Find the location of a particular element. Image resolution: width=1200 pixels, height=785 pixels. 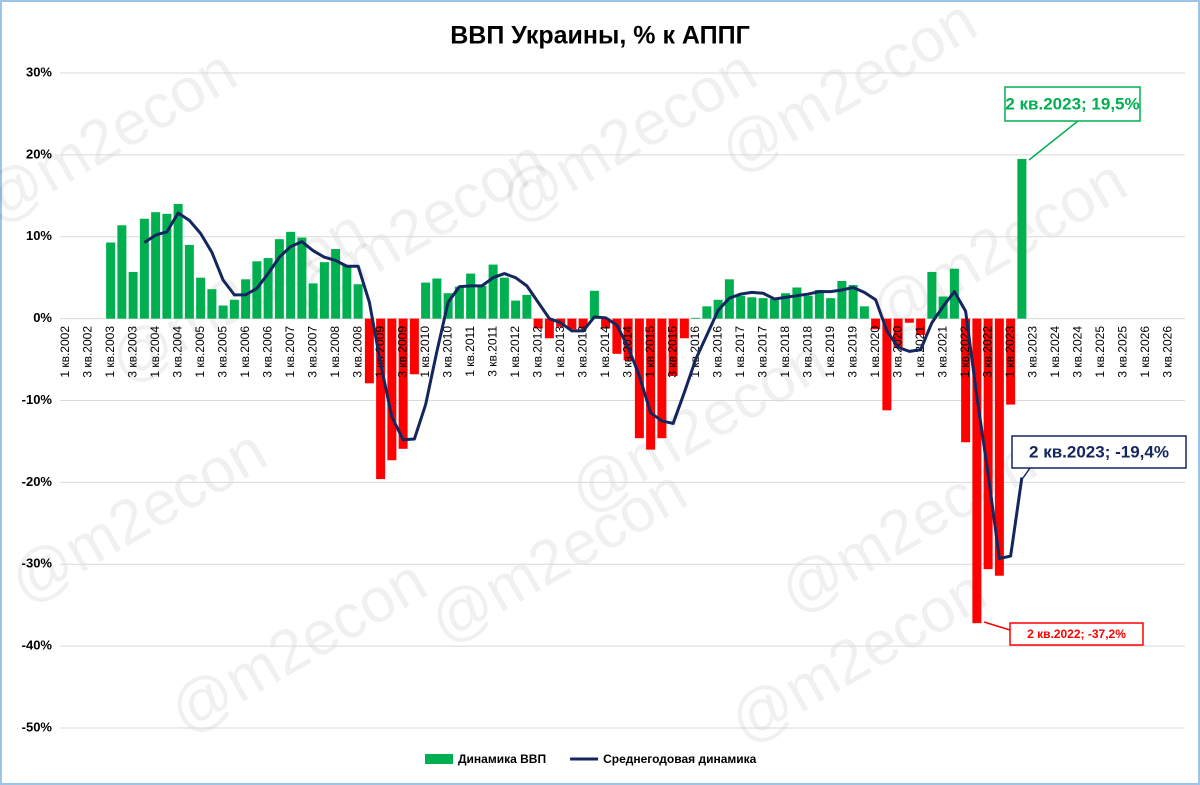

y-tick-label: 30% is located at coordinates (39, 71).